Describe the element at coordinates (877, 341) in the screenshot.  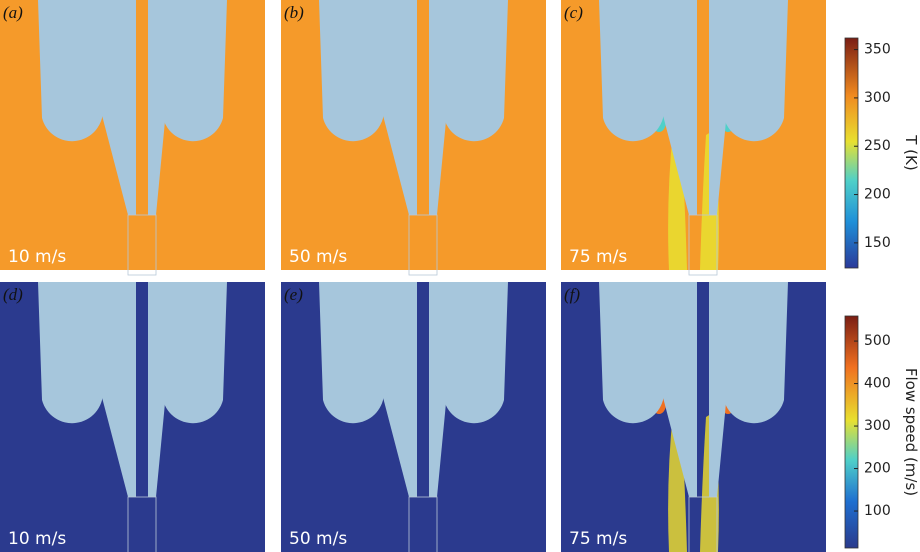
I see `colorbar-tick-label: 500` at that location.